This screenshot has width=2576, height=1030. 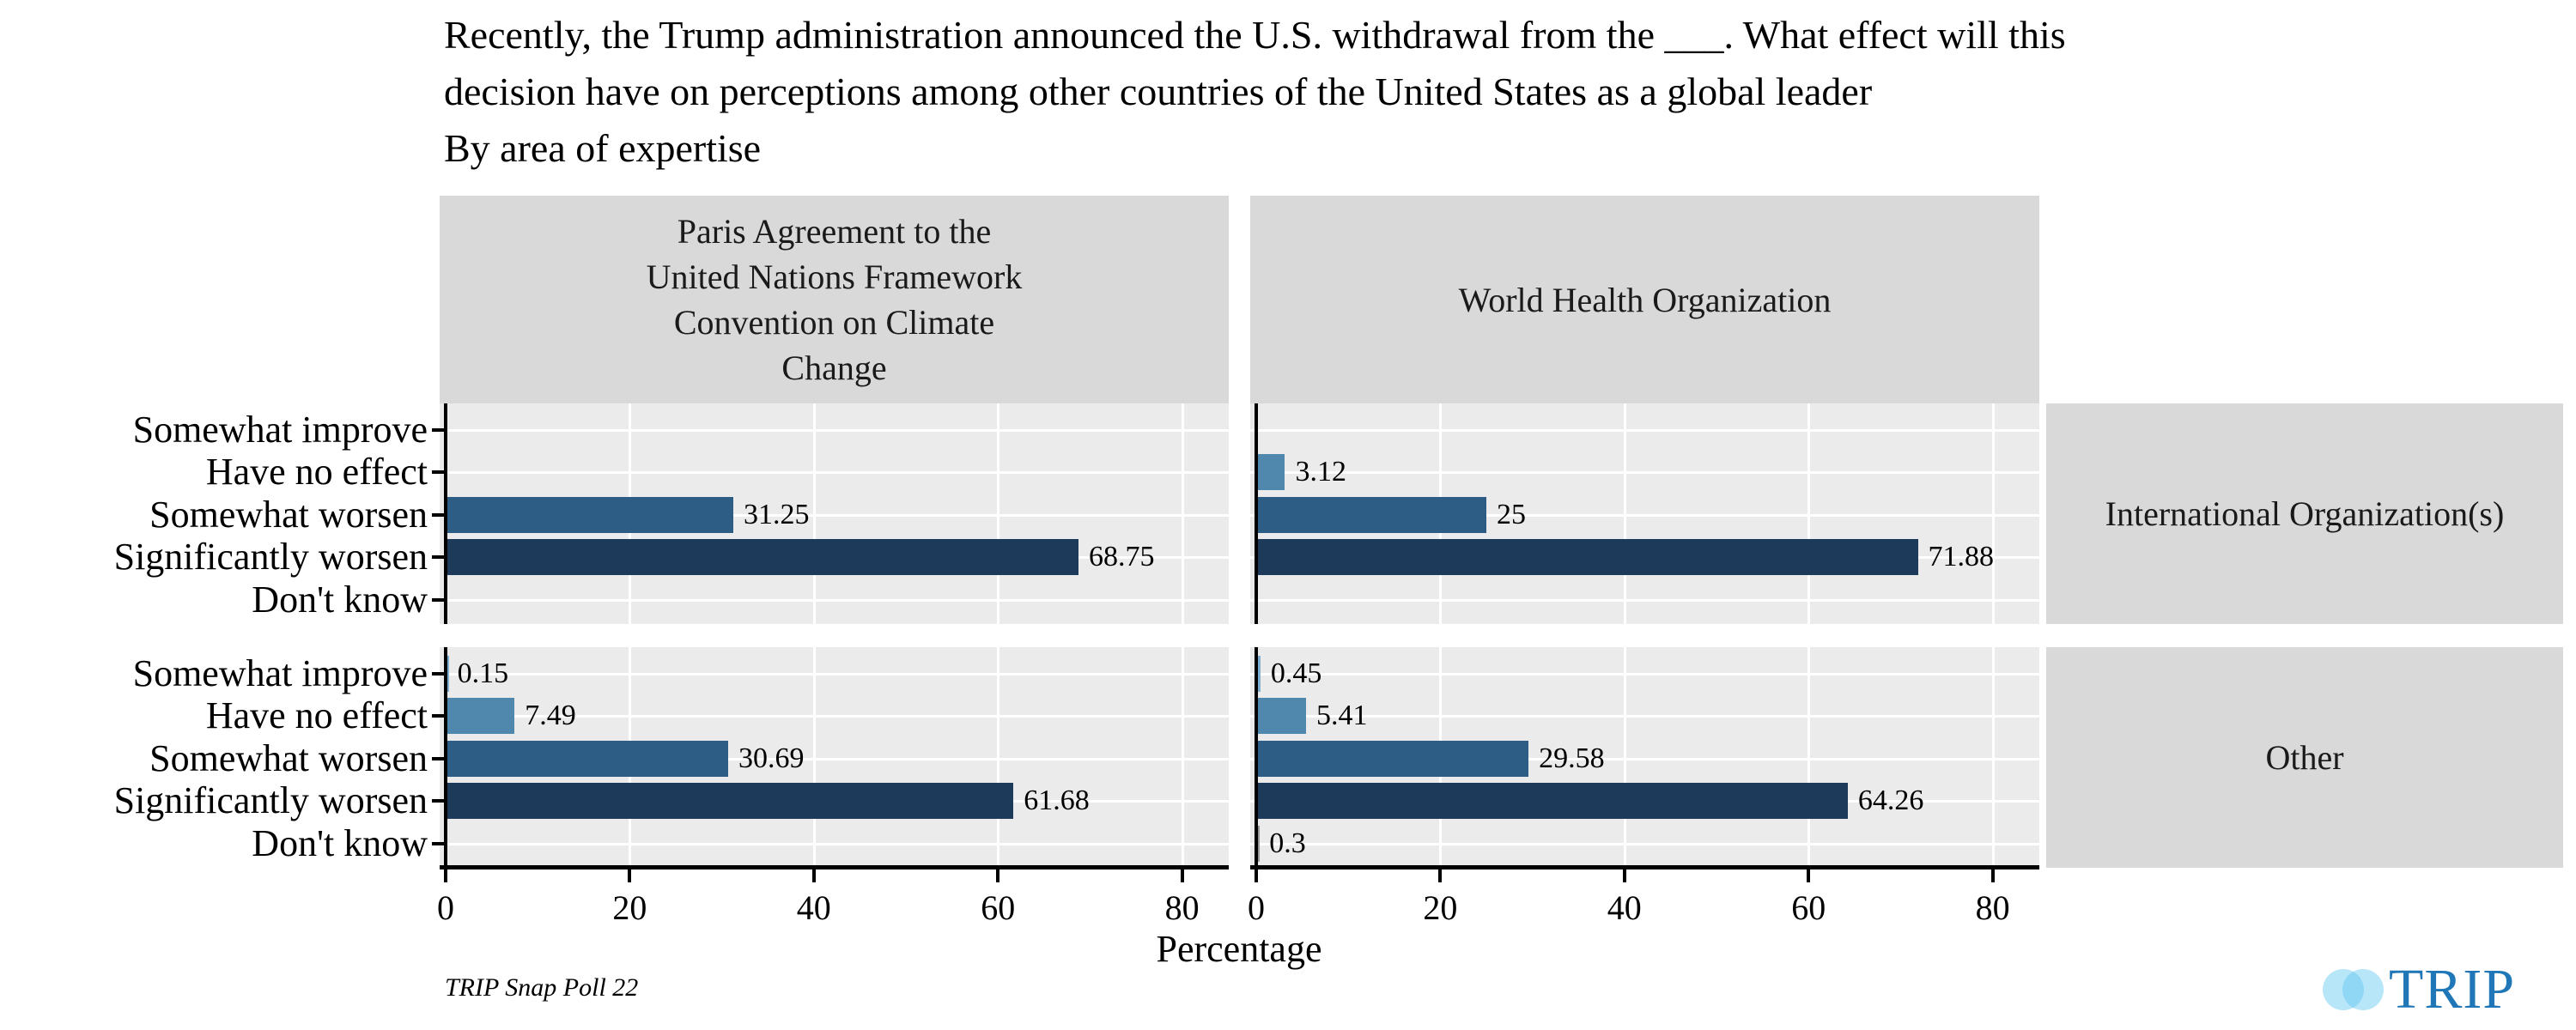 I want to click on bar-value-label: 25, so click(x=1511, y=514).